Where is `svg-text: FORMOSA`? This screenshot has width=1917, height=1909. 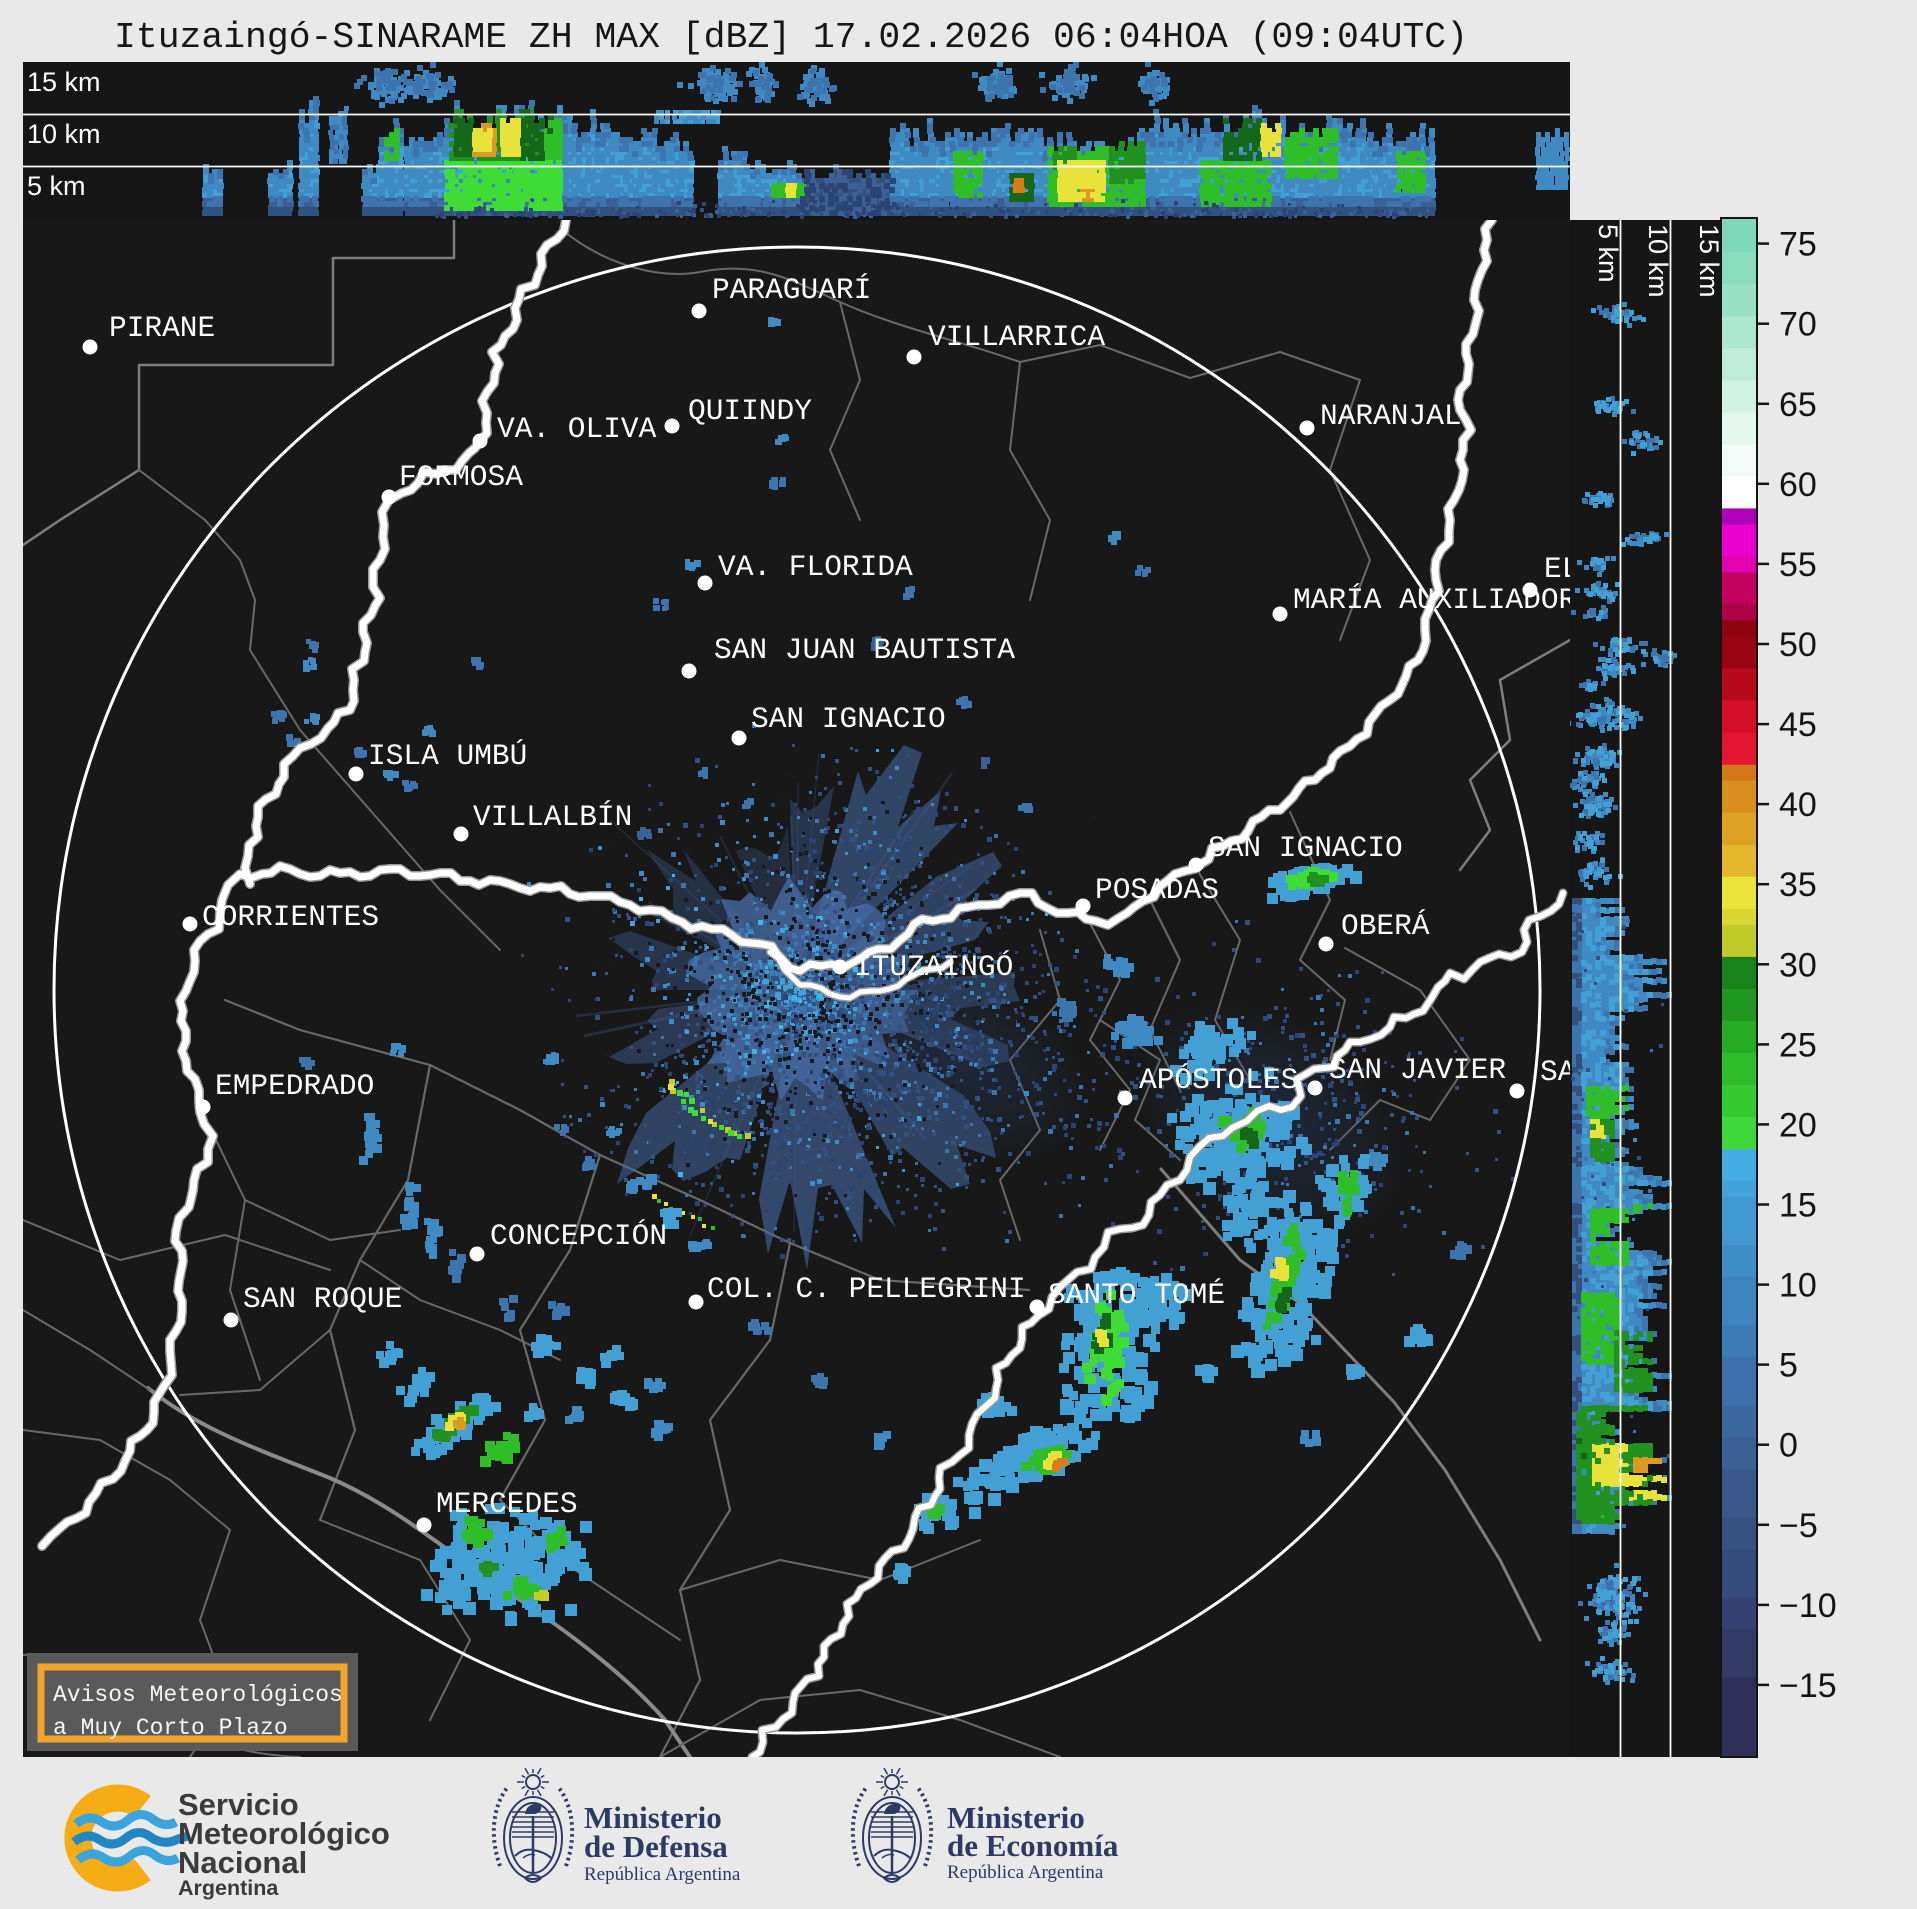 svg-text: FORMOSA is located at coordinates (461, 477).